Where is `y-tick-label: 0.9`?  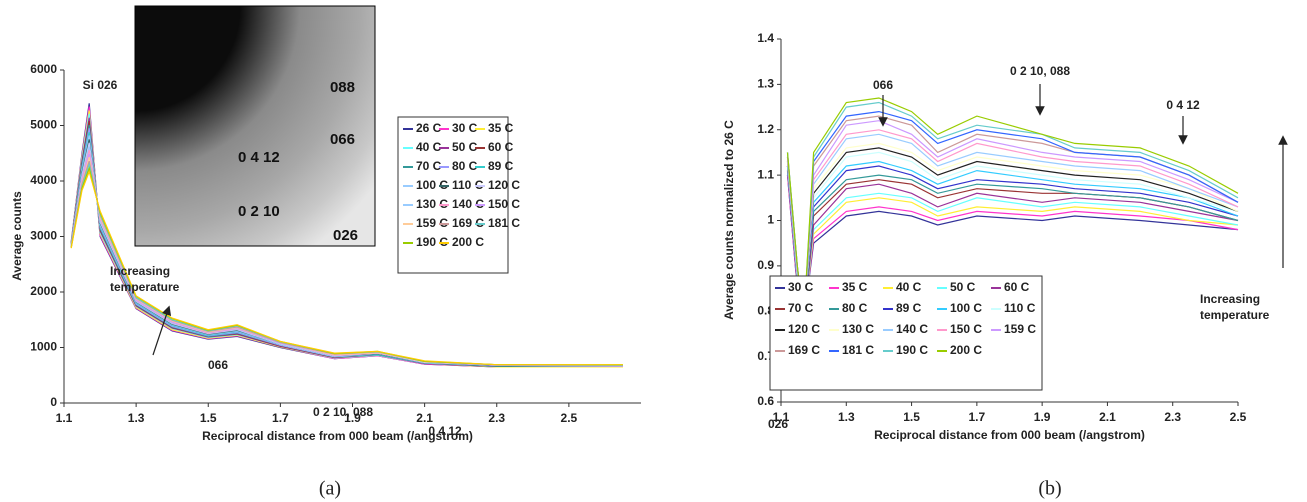 y-tick-label: 0.9 is located at coordinates (765, 265).